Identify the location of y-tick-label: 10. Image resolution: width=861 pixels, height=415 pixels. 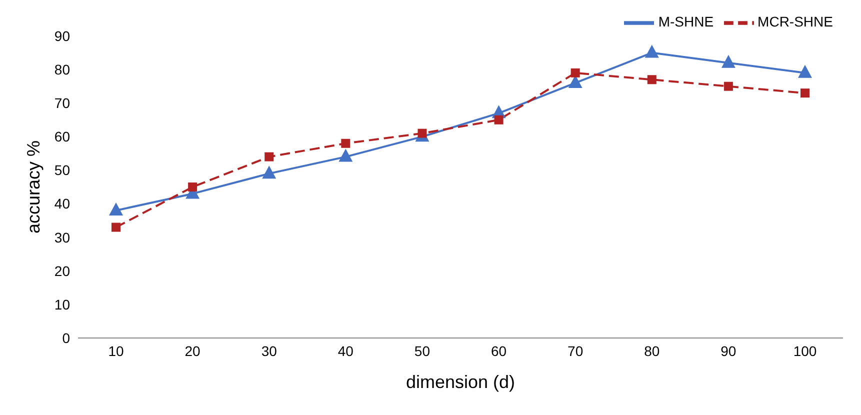
(62, 304).